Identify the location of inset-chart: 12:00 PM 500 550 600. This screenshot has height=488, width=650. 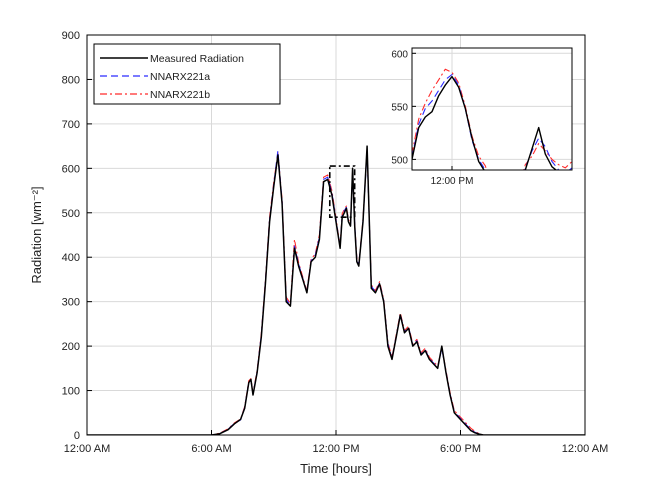
(482, 117).